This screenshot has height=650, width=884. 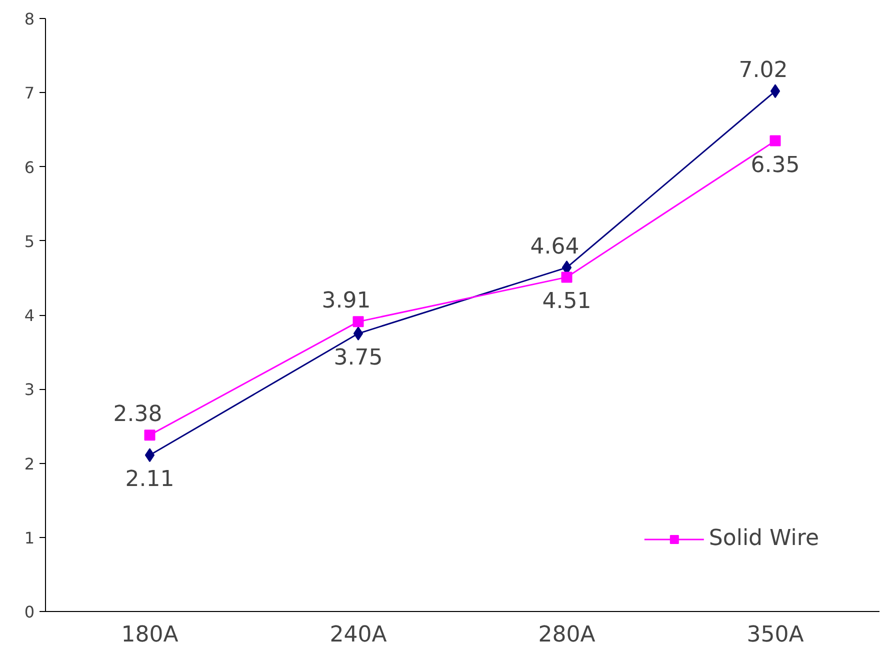 What do you see at coordinates (775, 165) in the screenshot?
I see `data-label: 6.35` at bounding box center [775, 165].